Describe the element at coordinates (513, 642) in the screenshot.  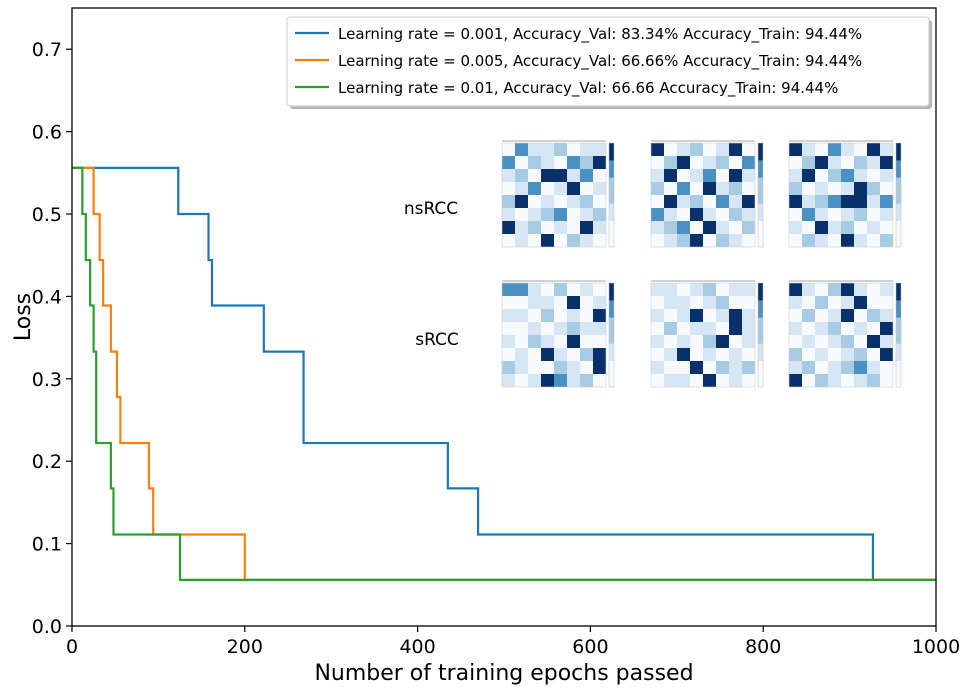
I see `x-axis: 0 200 400 600 800 1000` at that location.